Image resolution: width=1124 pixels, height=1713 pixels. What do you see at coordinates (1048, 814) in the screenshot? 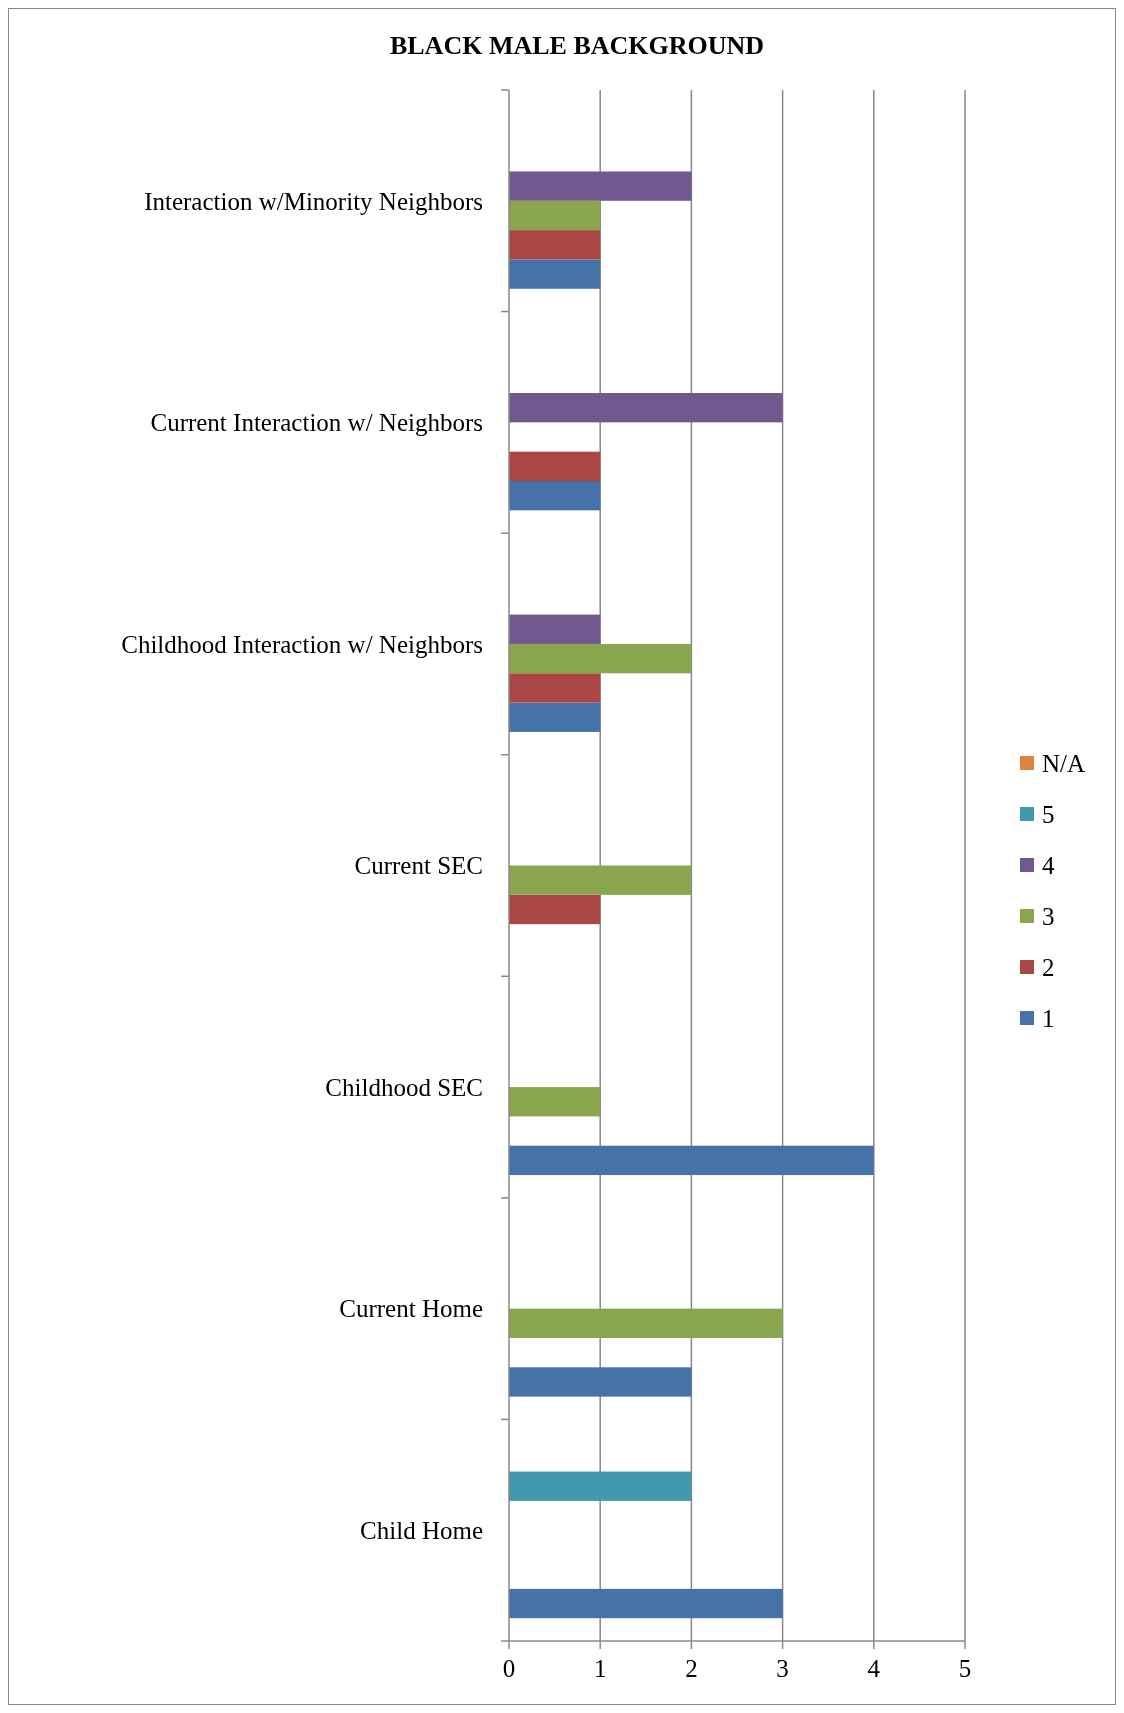
I see `legend-label: 5` at bounding box center [1048, 814].